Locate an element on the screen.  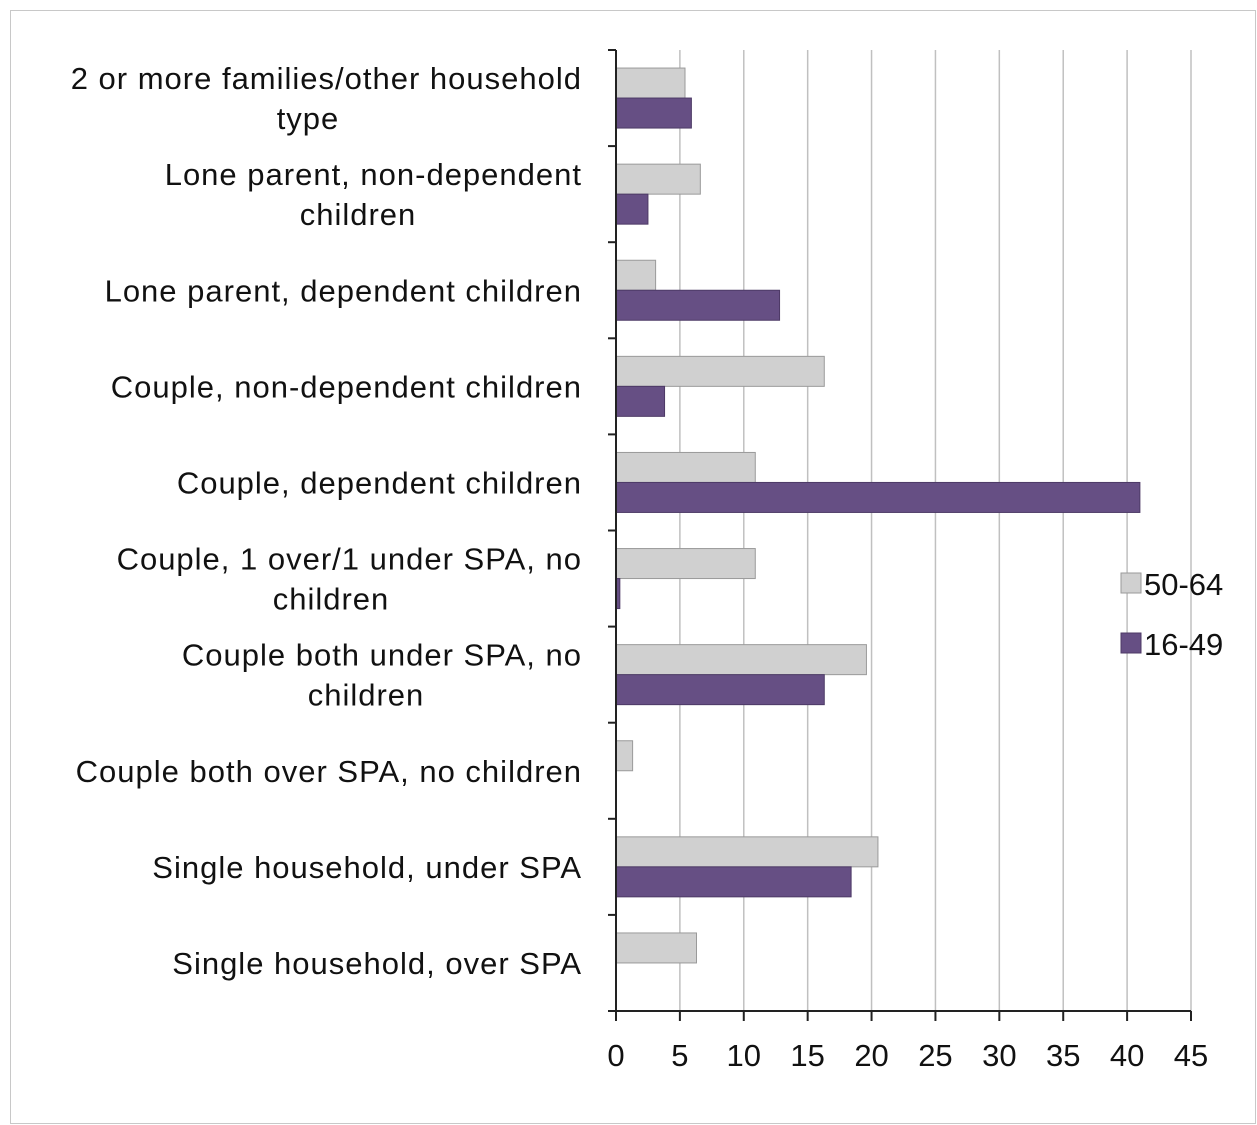
x-tick-label-5: 5 is located at coordinates (679, 1055).